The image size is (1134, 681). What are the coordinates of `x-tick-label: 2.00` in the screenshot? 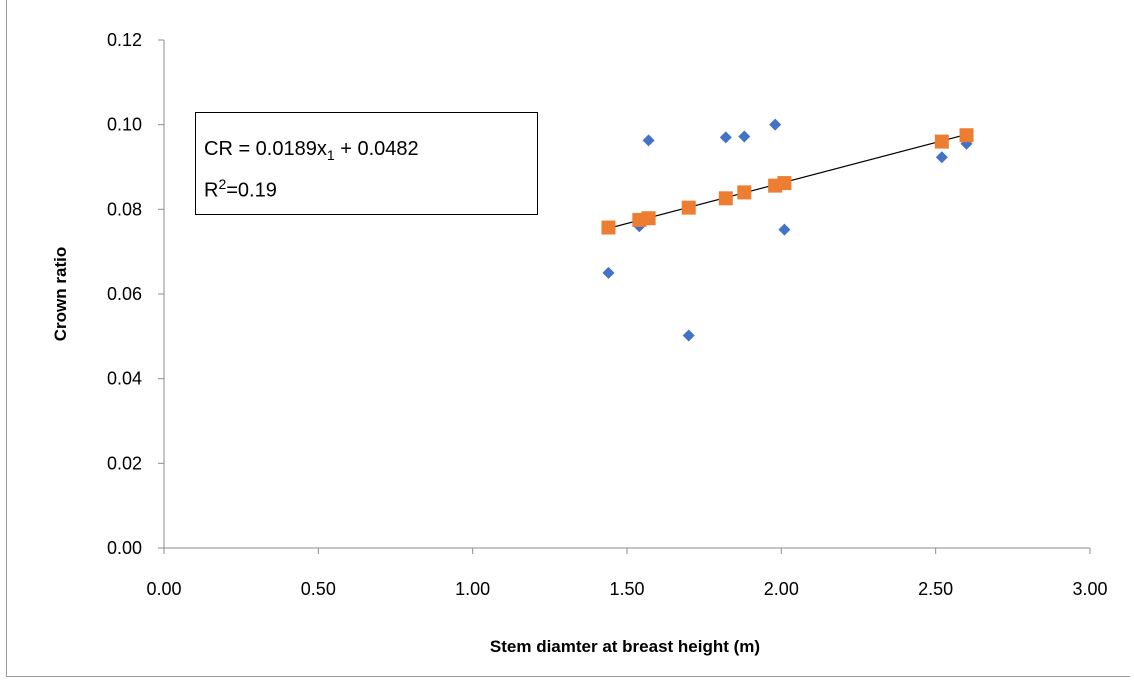 It's located at (781, 589).